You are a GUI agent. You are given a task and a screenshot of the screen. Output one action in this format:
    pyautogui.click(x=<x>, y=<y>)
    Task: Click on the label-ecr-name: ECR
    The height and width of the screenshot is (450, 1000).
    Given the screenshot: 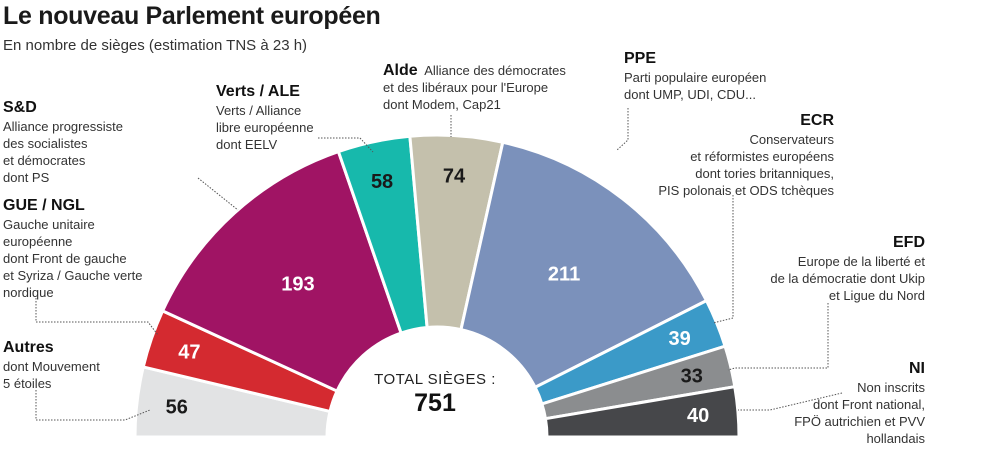 What is the action you would take?
    pyautogui.click(x=817, y=120)
    